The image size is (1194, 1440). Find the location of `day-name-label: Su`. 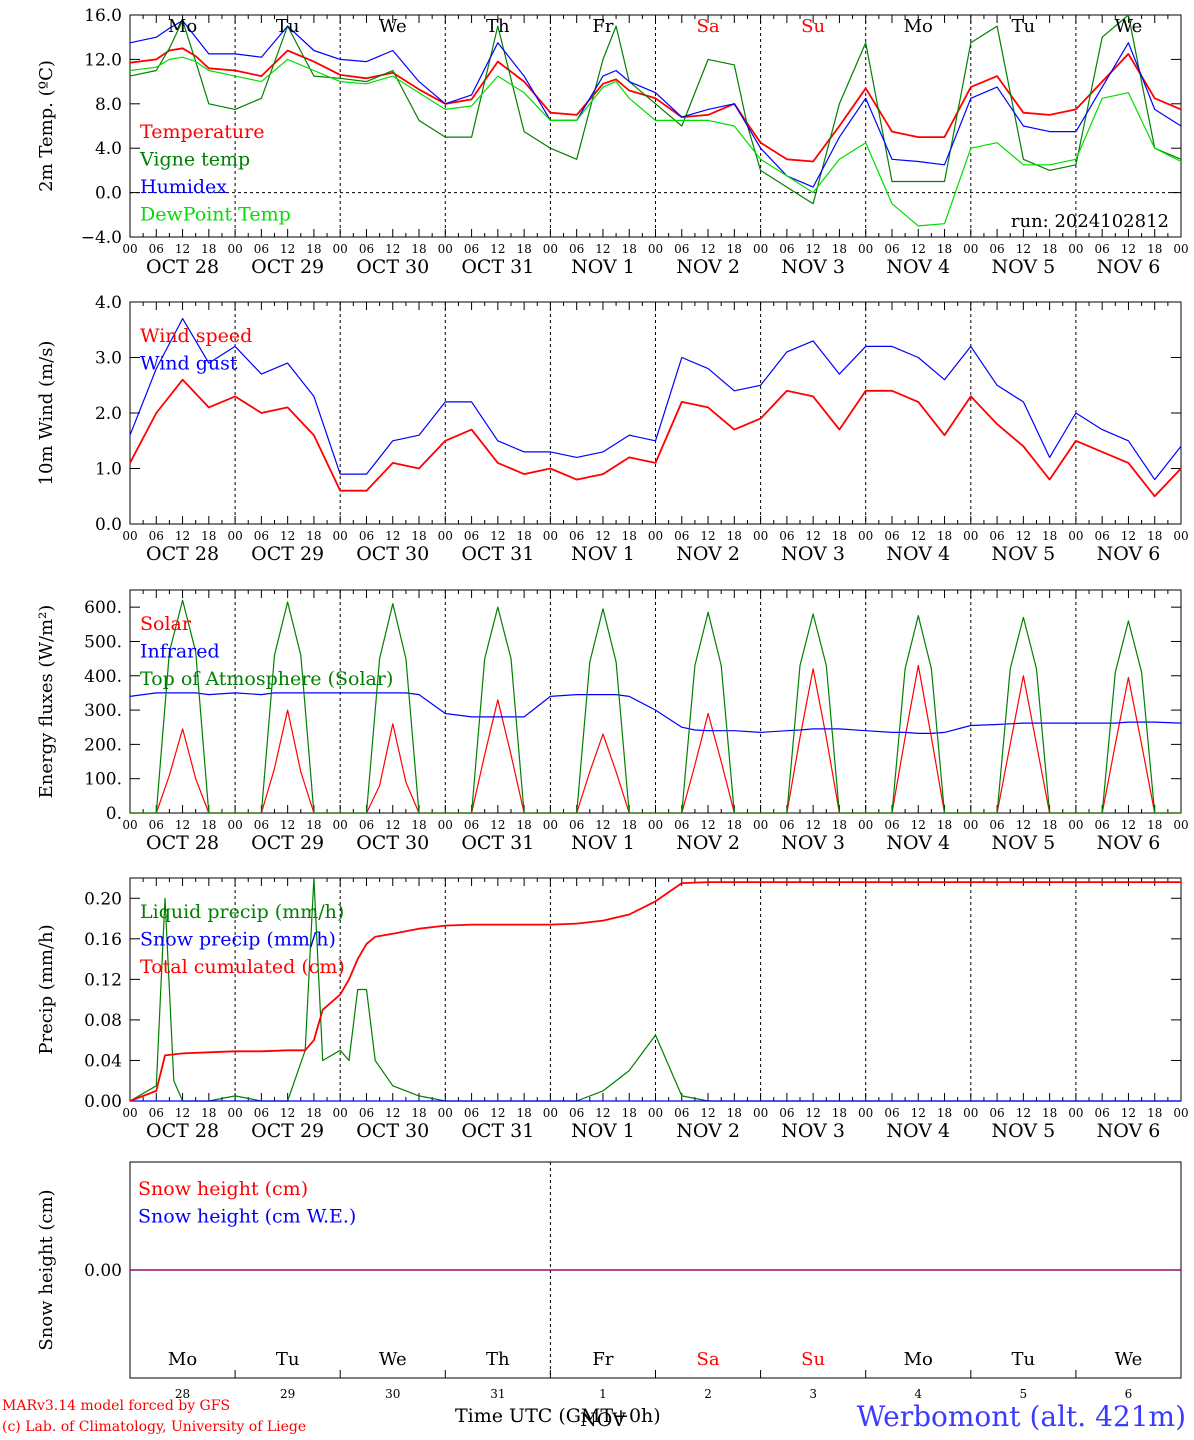

day-name-label: Su is located at coordinates (813, 1359).